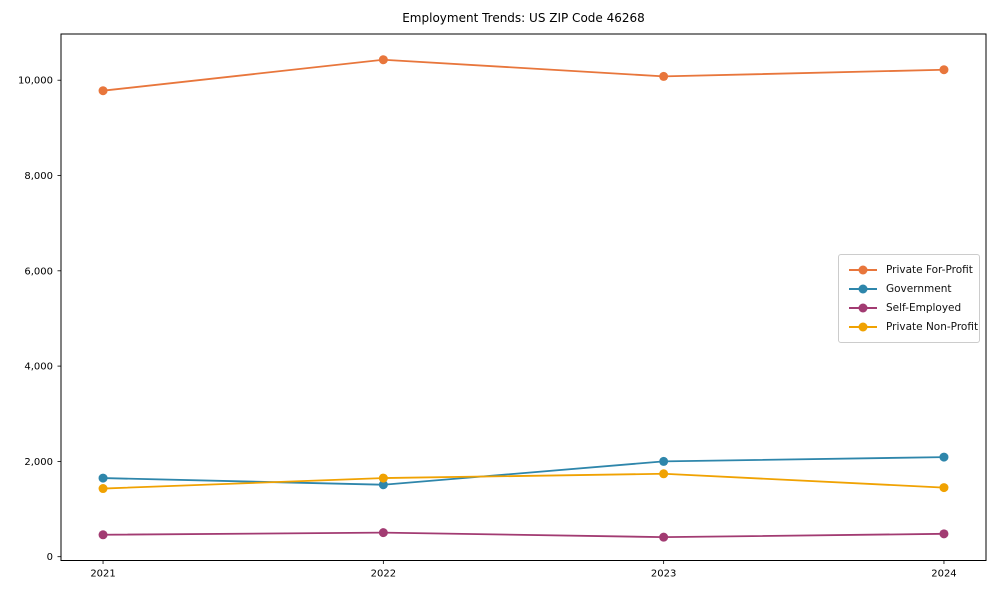 This screenshot has height=600, width=1000. I want to click on legend-item-private-for-profit: Private For-Profit, so click(910, 270).